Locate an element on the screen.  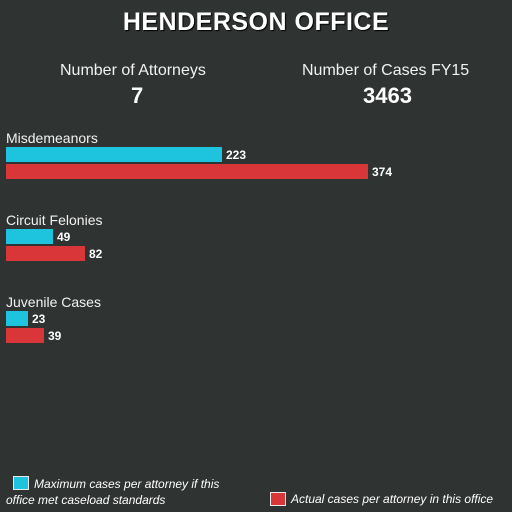
legend-swatch-actual is located at coordinates (278, 499).